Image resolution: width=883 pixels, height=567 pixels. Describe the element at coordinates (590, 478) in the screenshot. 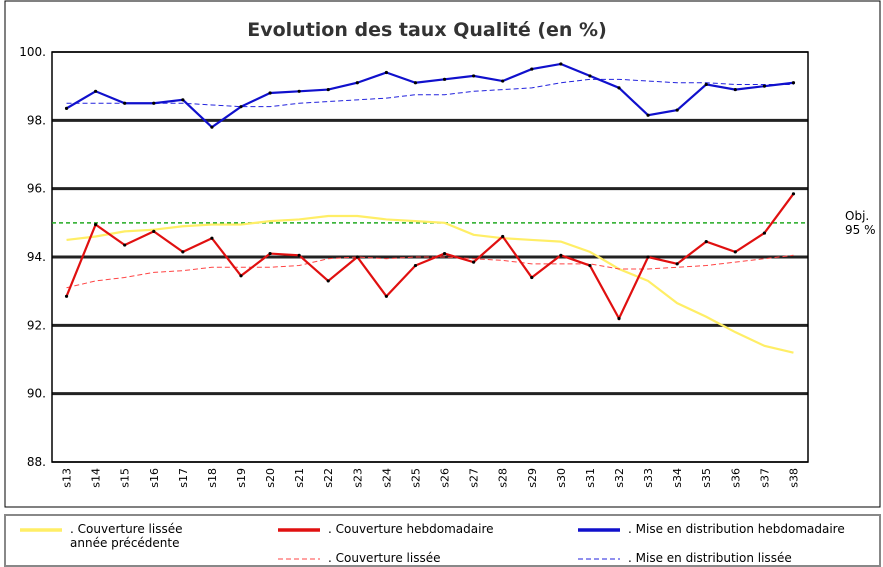

I see `x-tick-label: s31` at that location.